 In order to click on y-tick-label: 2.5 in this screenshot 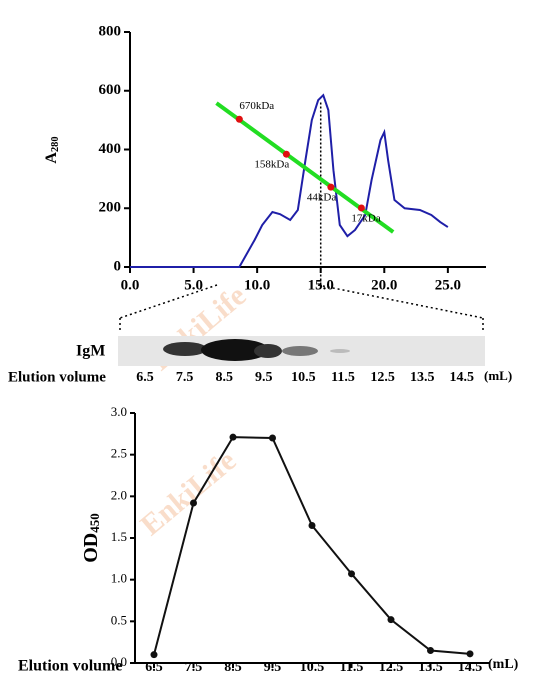, I will do `click(119, 453)`.